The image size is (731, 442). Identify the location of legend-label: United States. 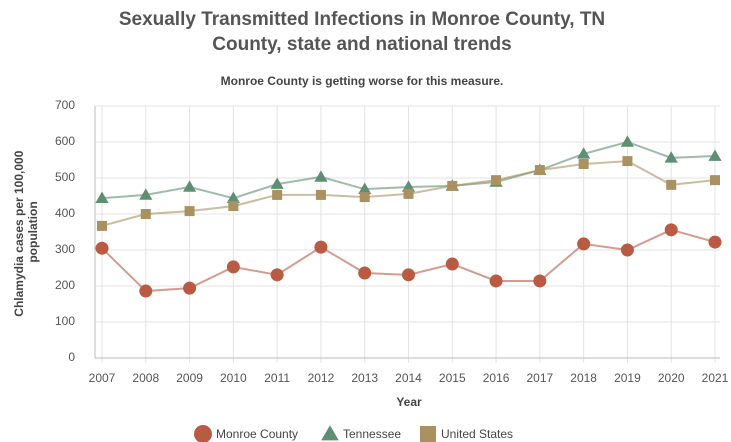
(477, 434).